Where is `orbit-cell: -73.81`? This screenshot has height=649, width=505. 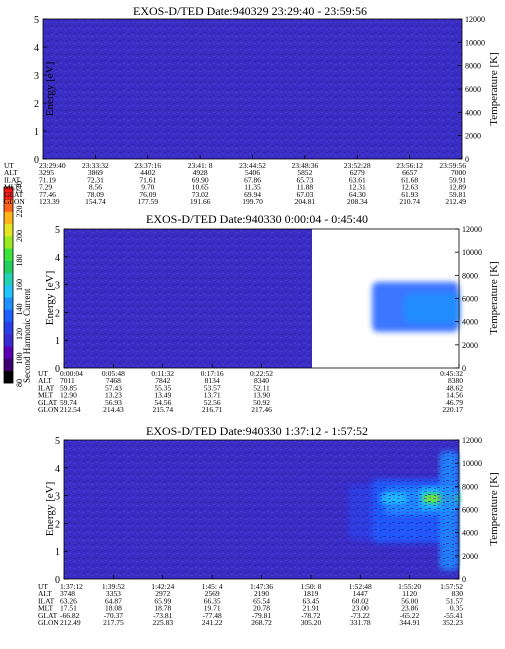 orbit-cell: -73.81 is located at coordinates (163, 615).